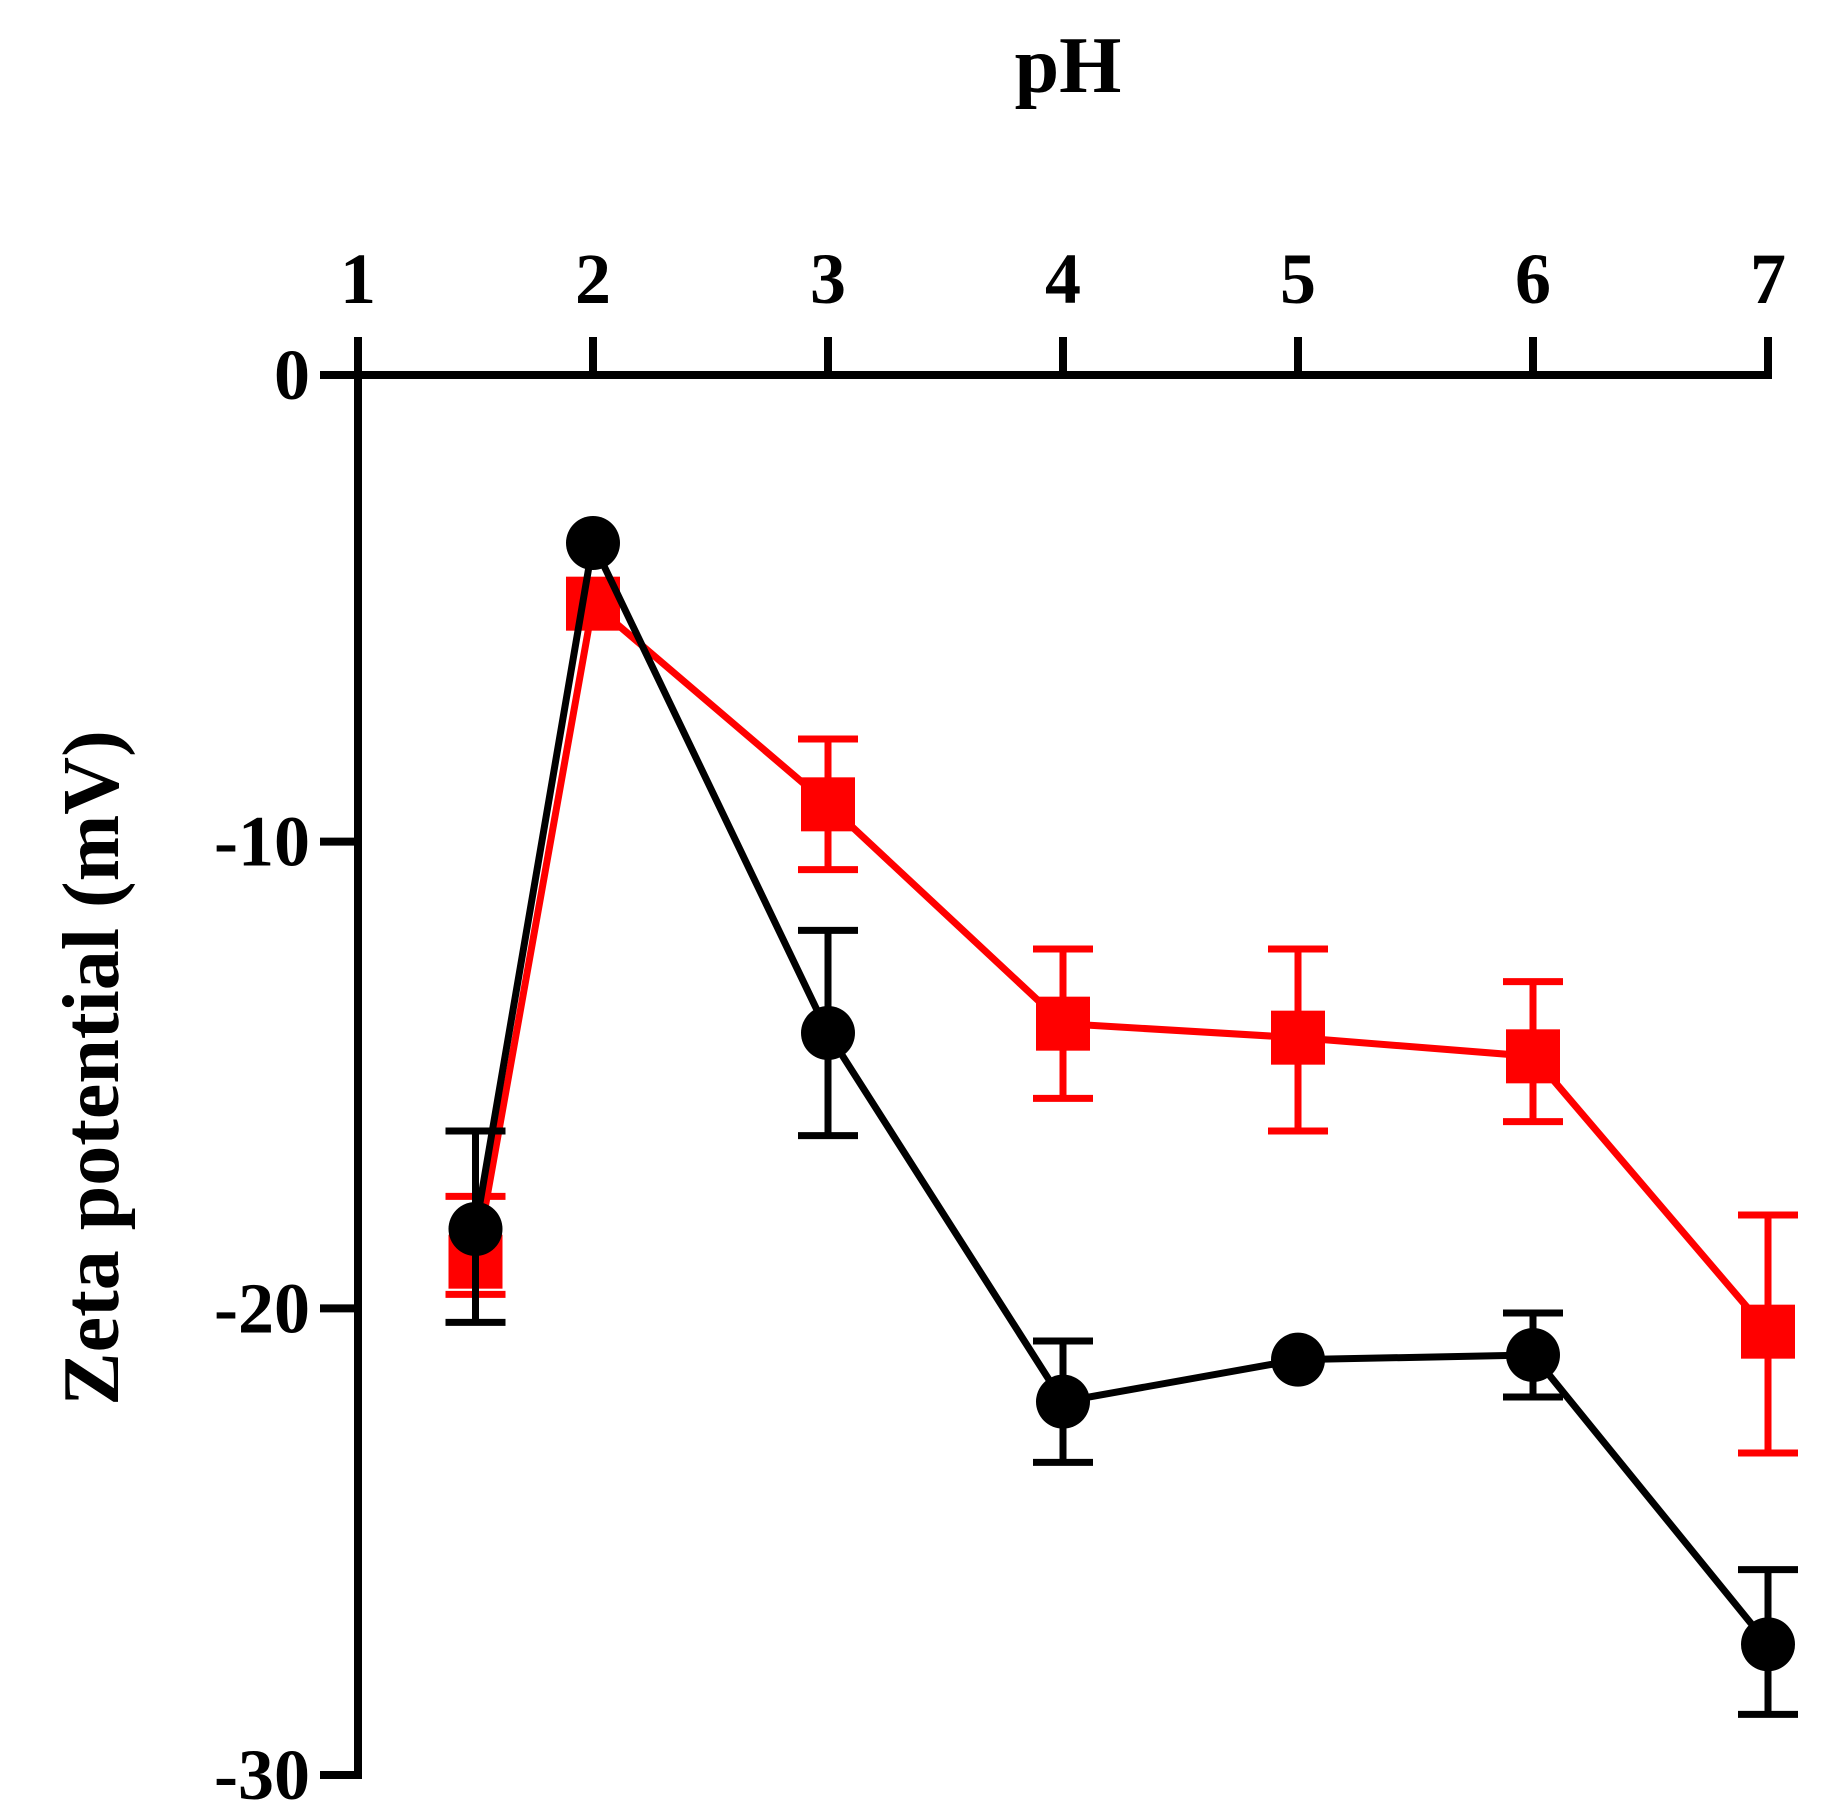 The width and height of the screenshot is (1833, 1815). Describe the element at coordinates (828, 279) in the screenshot. I see `x-tick-label: 3` at that location.